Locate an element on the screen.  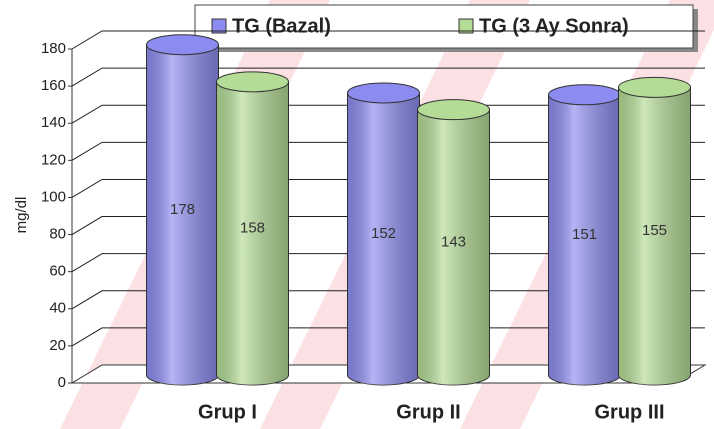
y-tick-label: 40 is located at coordinates (57, 308).